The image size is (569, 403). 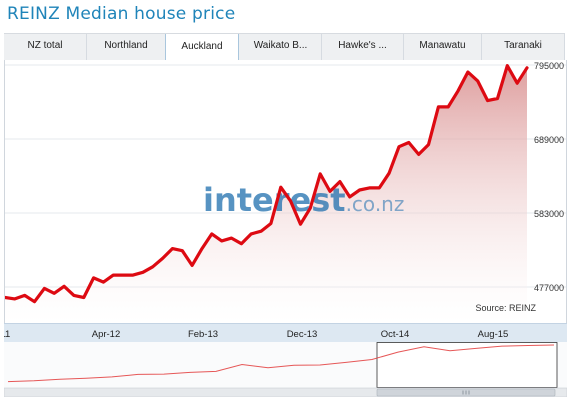 What do you see at coordinates (549, 214) in the screenshot?
I see `y-tick-label: 583000` at bounding box center [549, 214].